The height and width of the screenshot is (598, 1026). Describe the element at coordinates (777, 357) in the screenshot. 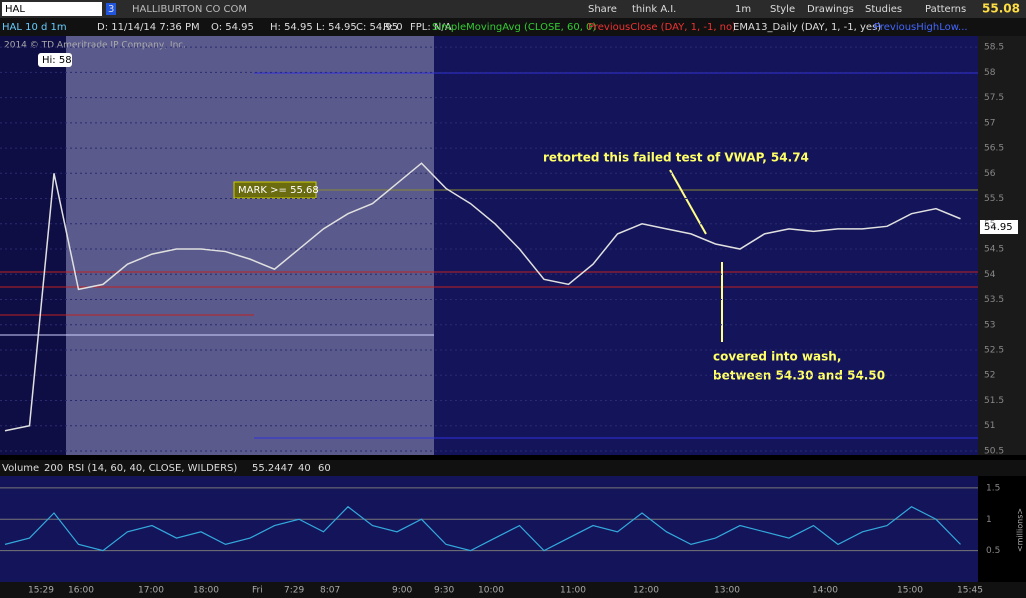

I see `annotation: covered into wash,` at that location.